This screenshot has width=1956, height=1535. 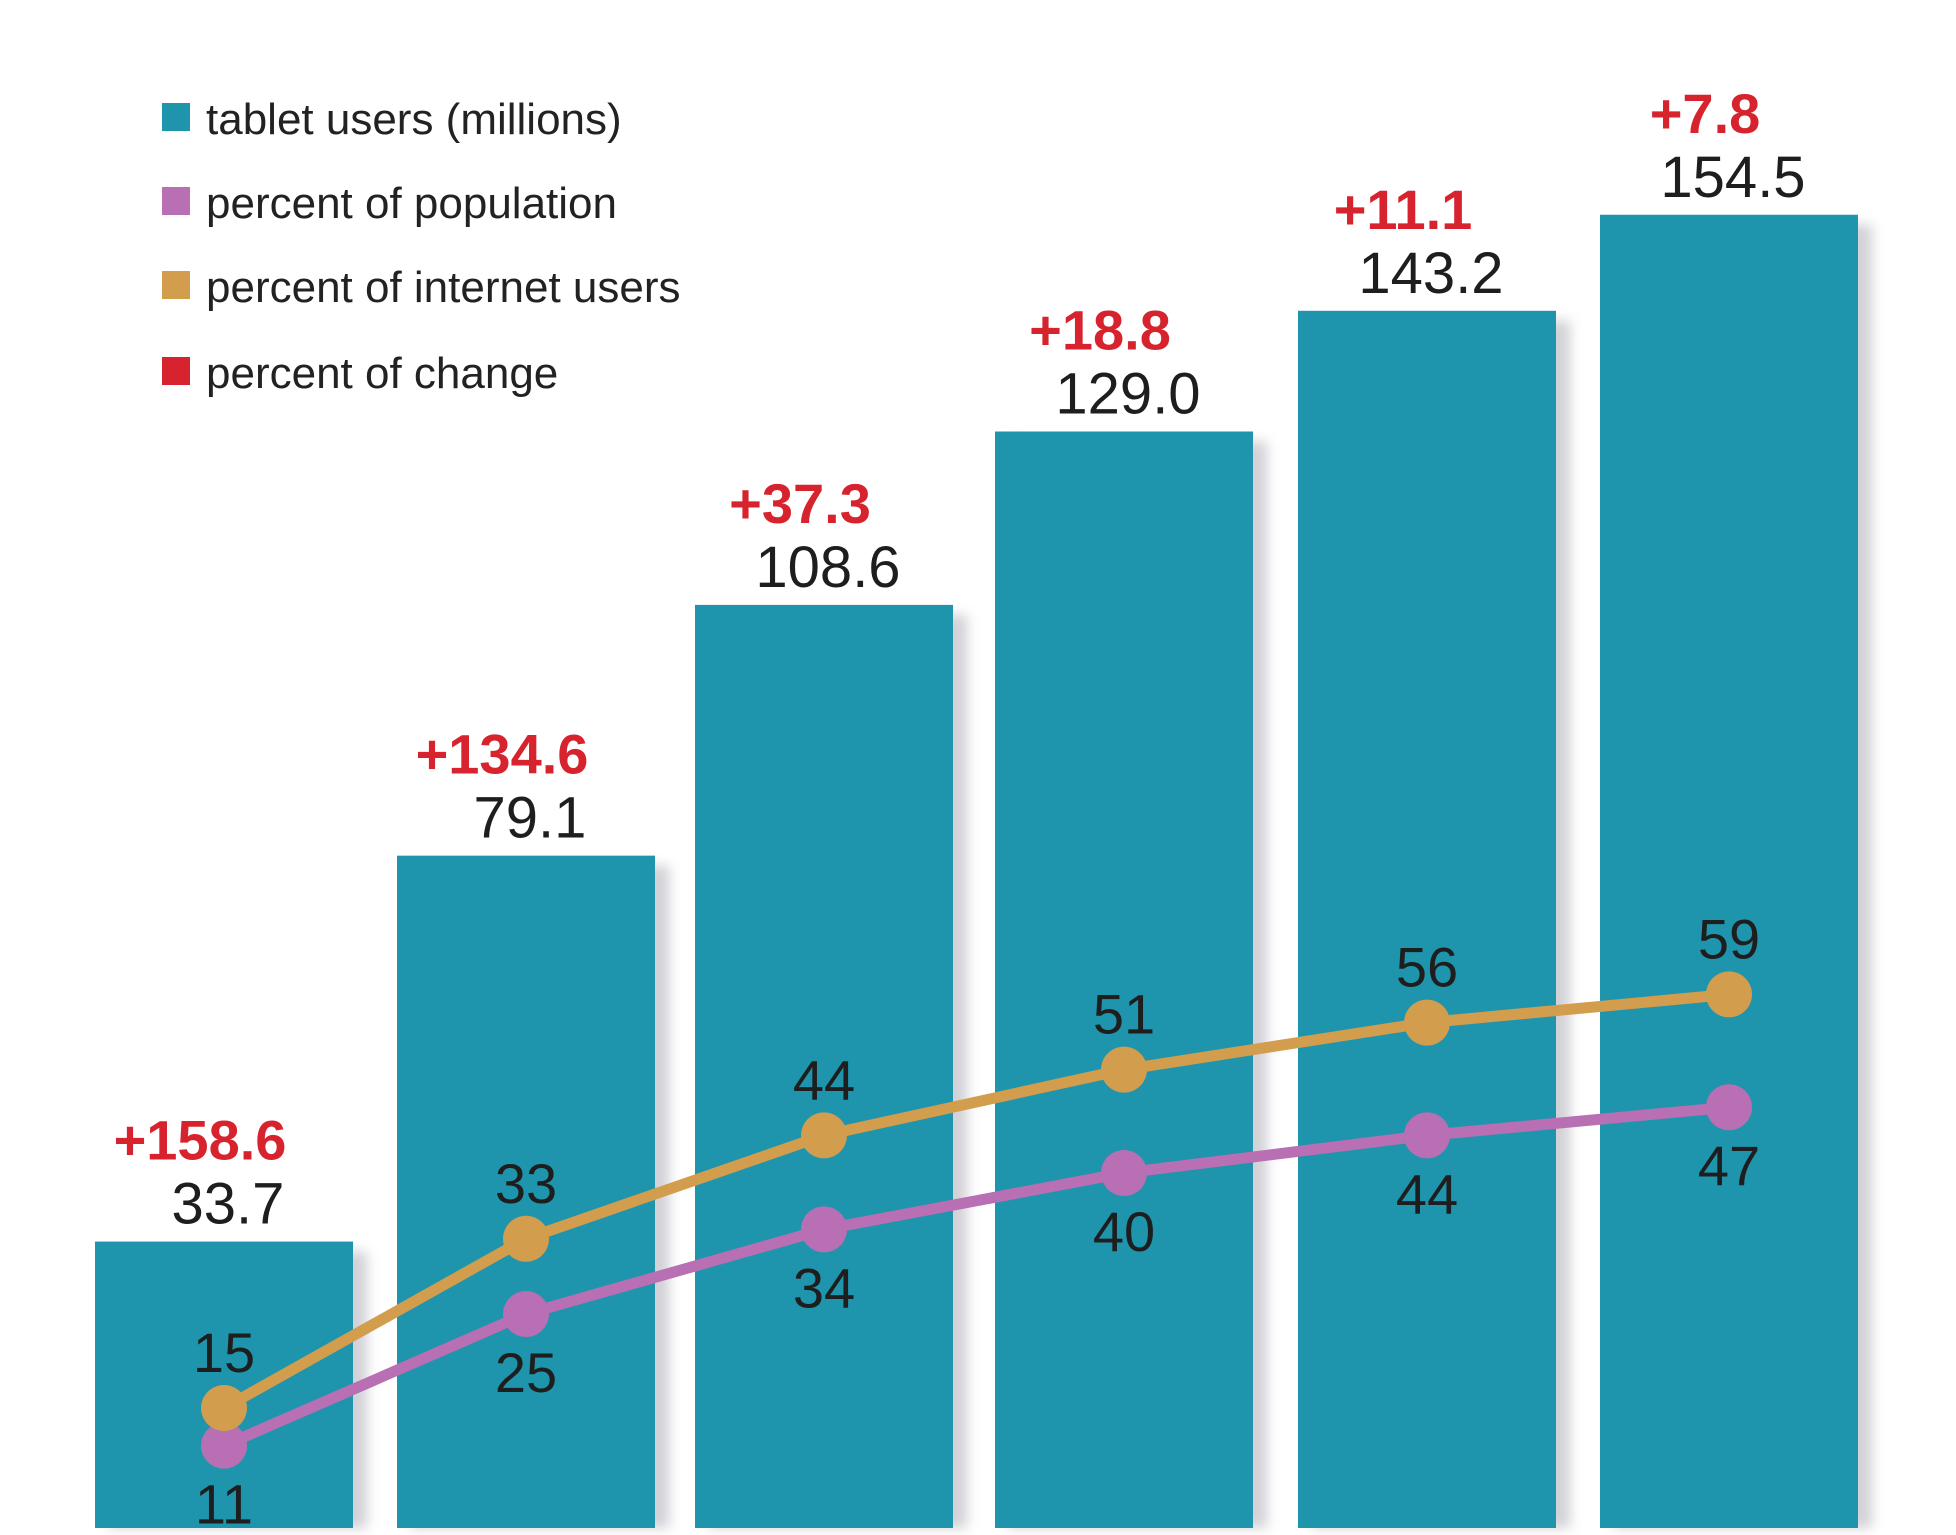 What do you see at coordinates (1127, 394) in the screenshot?
I see `bar-value-label-4: 129.0` at bounding box center [1127, 394].